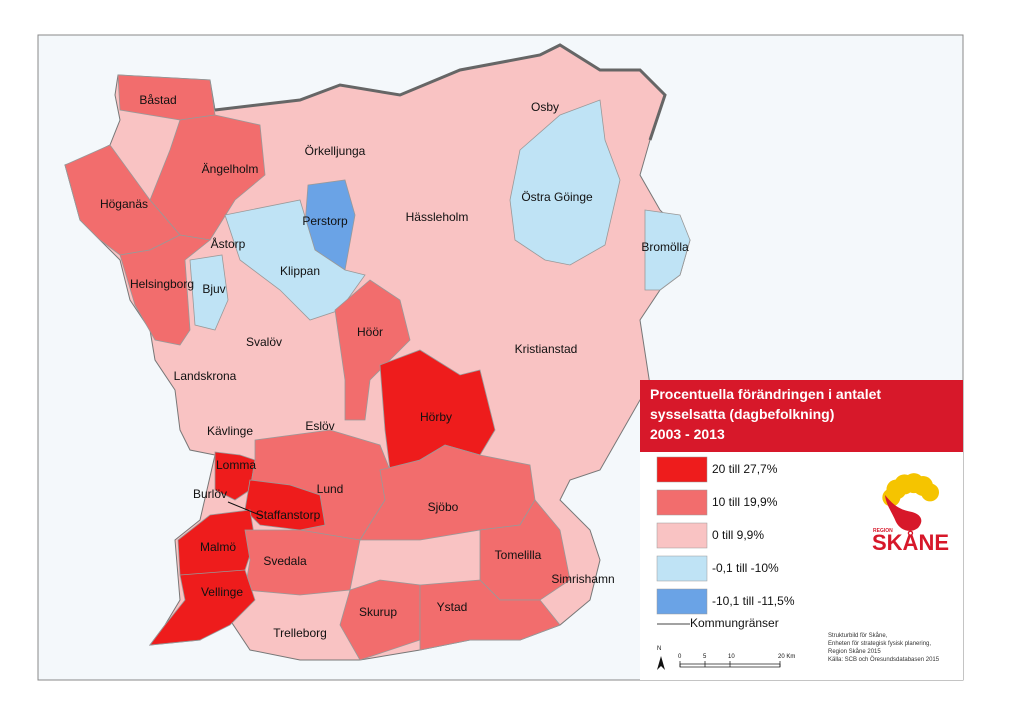  I want to click on municipality-label: Lund, so click(330, 489).